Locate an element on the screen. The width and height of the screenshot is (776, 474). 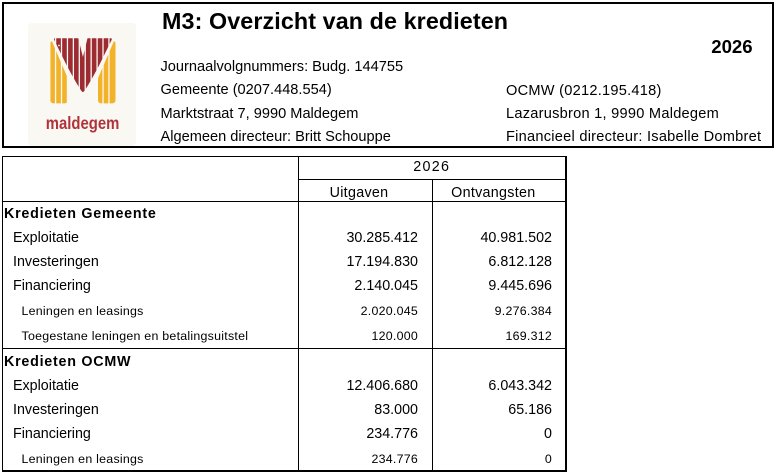
svg-text: maldegem is located at coordinates (83, 123).